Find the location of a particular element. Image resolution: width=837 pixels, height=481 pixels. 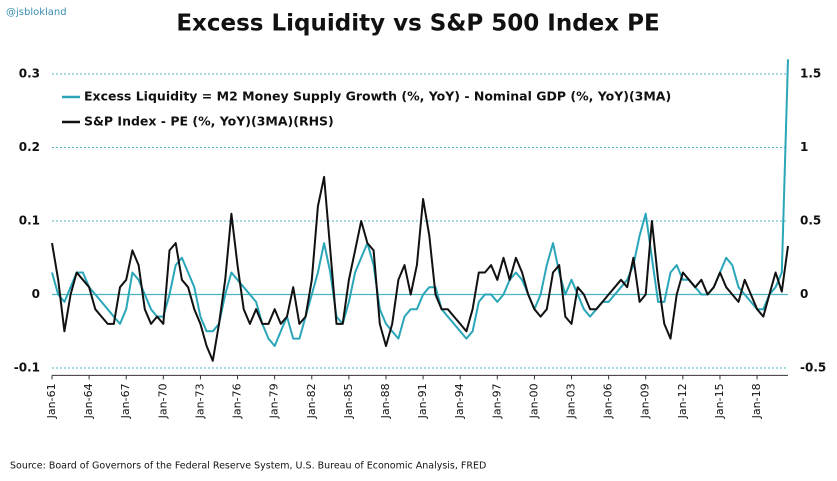

x-tick-label: Jan-00 is located at coordinates (533, 401).